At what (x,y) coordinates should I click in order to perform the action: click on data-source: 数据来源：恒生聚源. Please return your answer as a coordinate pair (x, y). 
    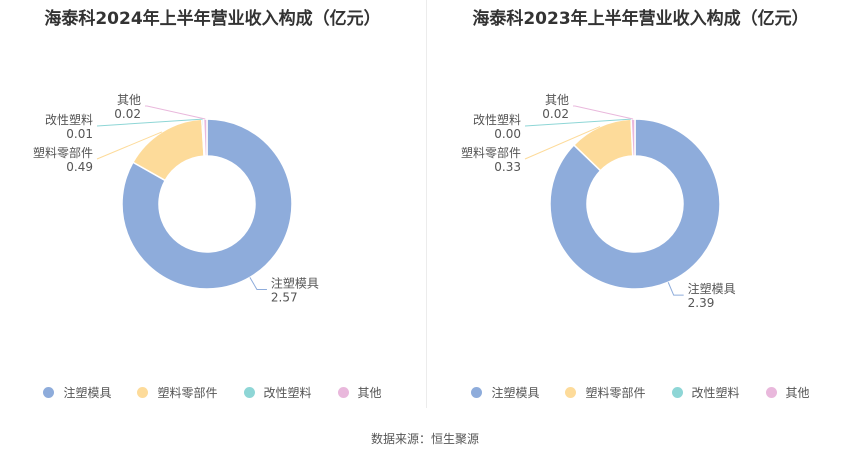
    Looking at the image, I should click on (424, 439).